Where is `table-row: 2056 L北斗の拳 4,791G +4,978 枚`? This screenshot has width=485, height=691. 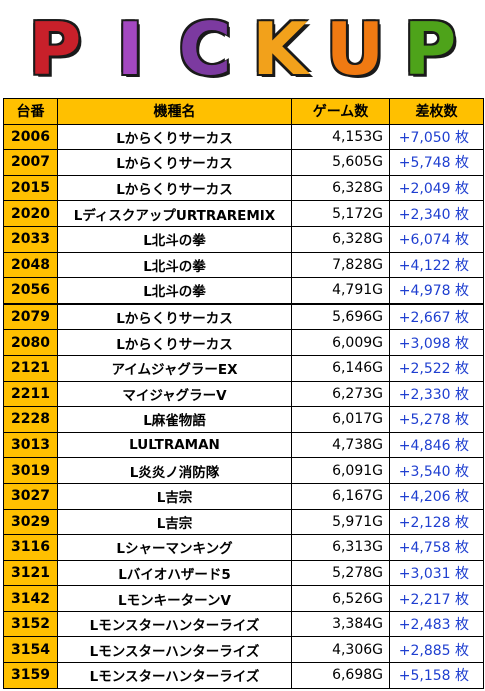
table-row: 2056 L北斗の拳 4,791G +4,978 枚 is located at coordinates (243, 291).